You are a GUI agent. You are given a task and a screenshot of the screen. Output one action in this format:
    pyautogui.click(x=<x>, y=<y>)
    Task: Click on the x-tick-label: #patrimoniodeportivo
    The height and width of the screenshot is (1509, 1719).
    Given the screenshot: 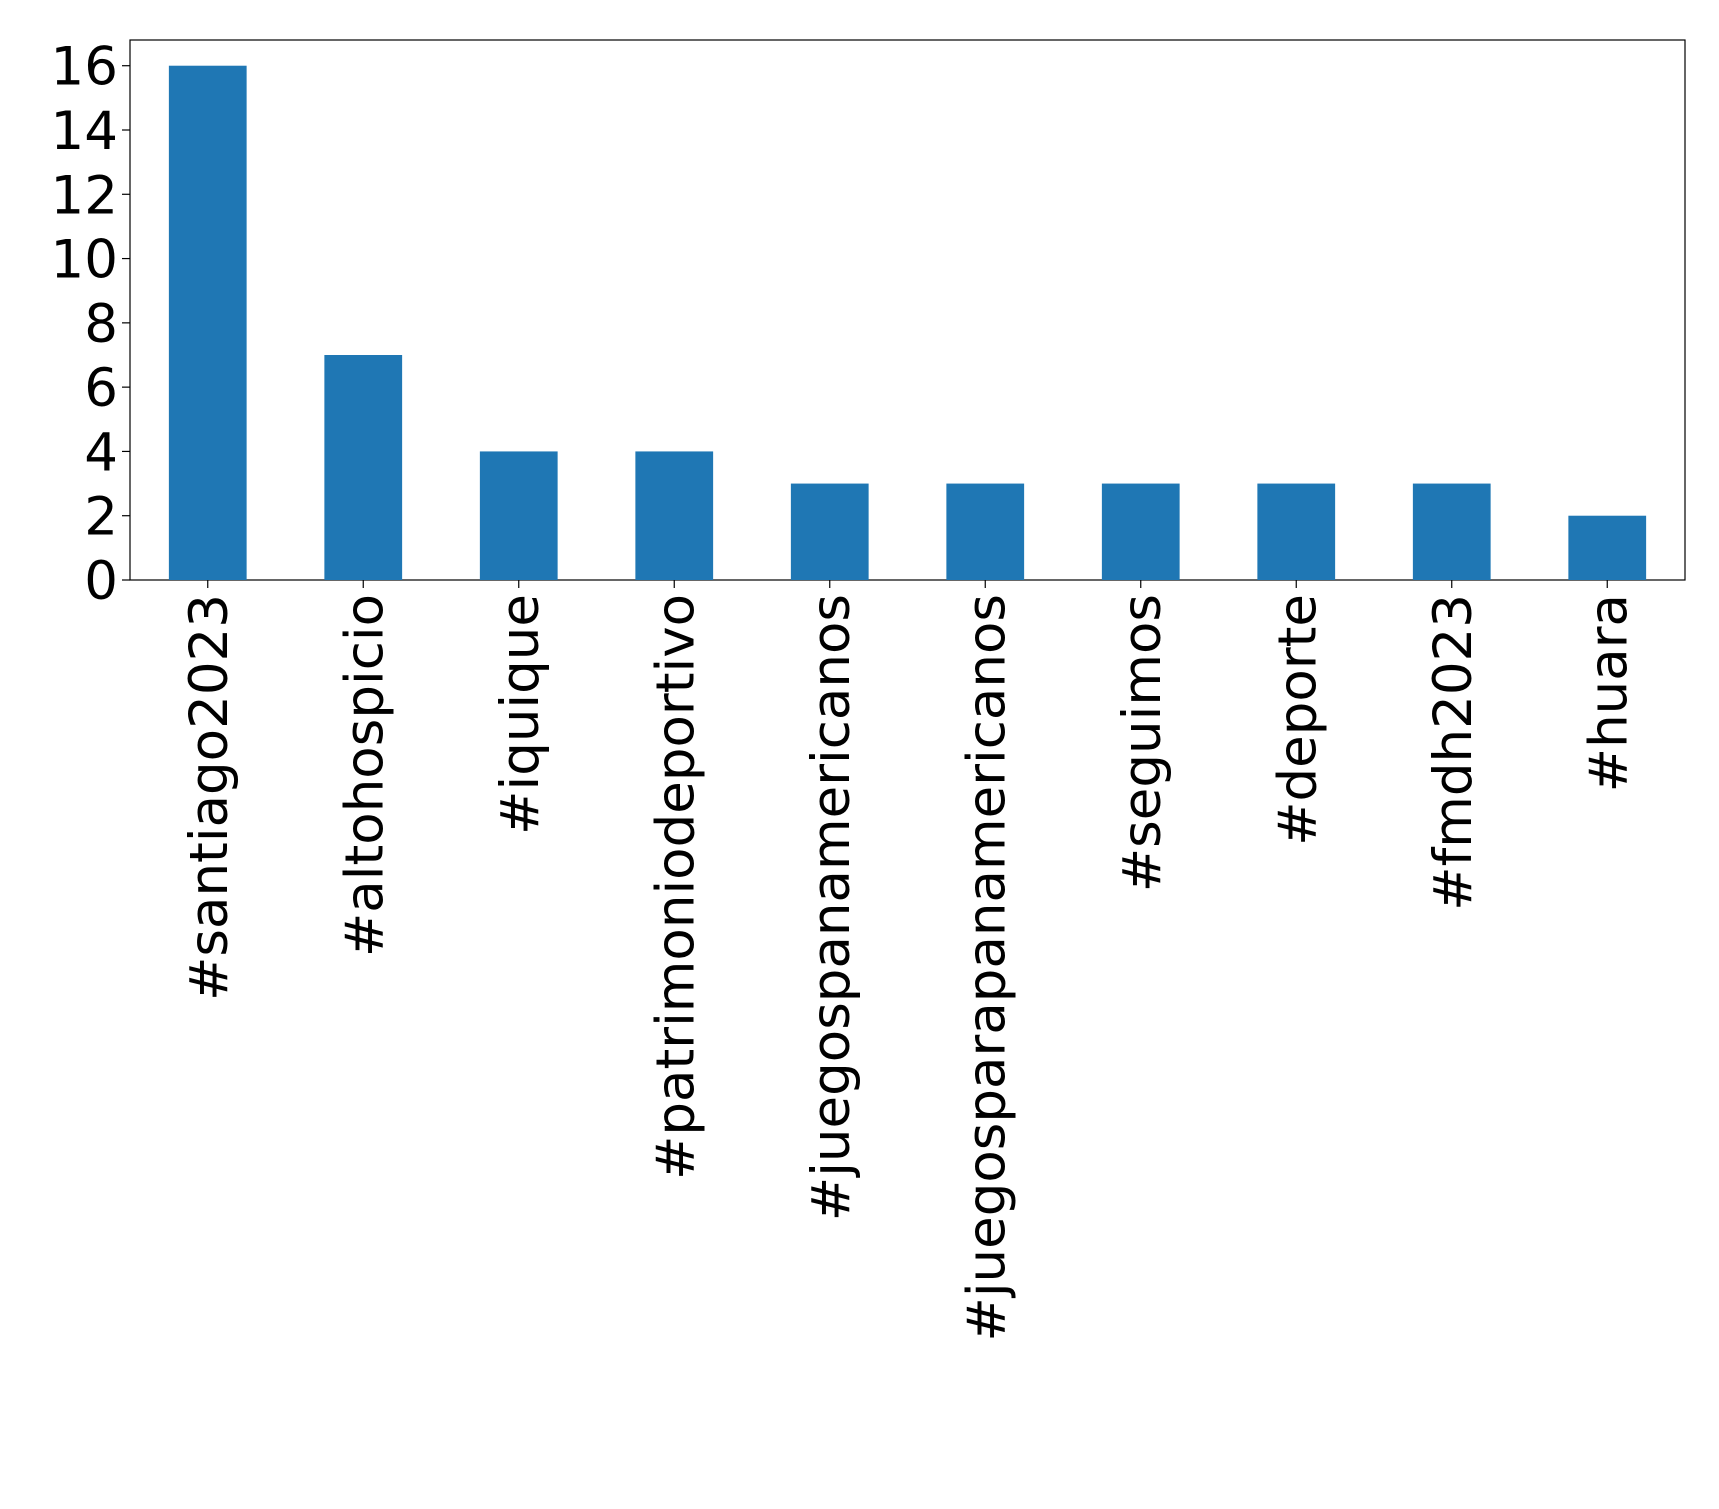 What is the action you would take?
    pyautogui.click(x=675, y=887)
    